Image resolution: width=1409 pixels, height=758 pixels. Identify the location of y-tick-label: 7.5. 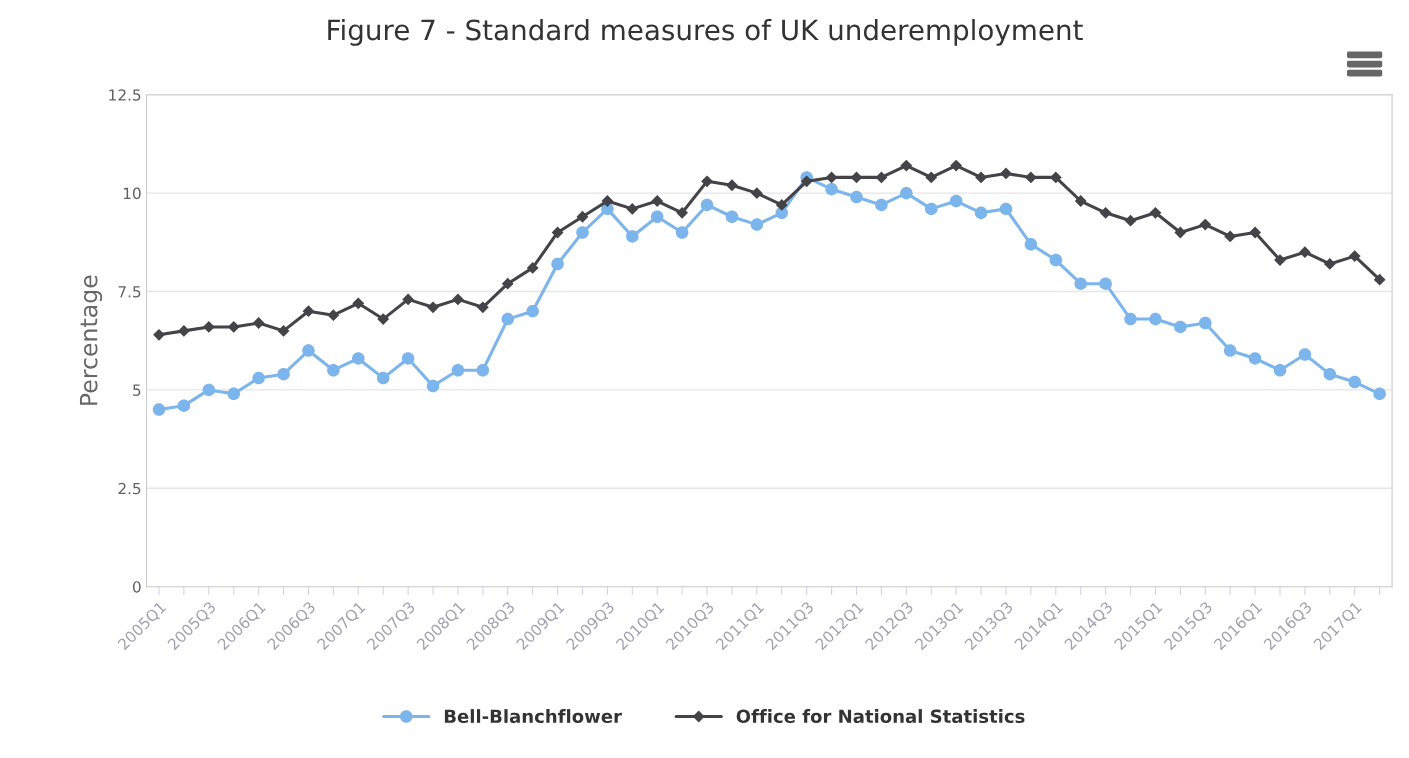
(129, 292).